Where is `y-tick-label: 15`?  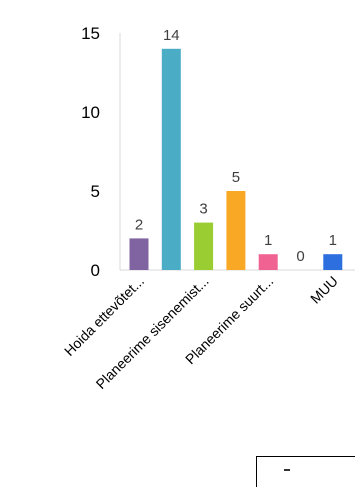
y-tick-label: 15 is located at coordinates (90, 33).